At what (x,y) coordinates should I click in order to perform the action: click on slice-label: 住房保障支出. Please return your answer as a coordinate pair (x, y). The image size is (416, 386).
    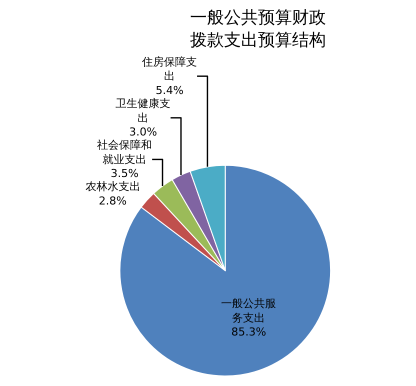
    Looking at the image, I should click on (170, 69).